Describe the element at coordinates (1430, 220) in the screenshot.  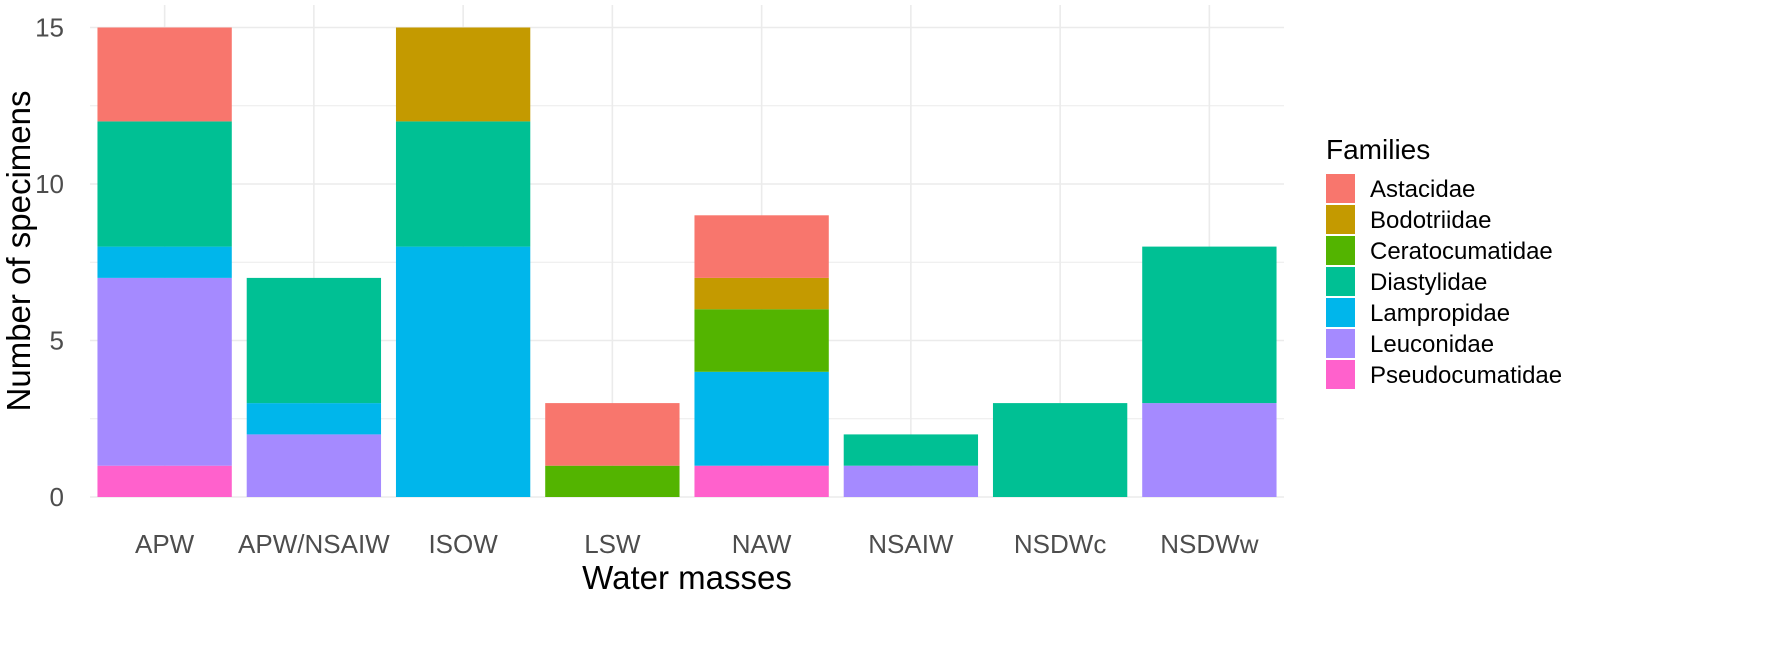
I see `legend-label-bodotriidae: Bodotriidae` at that location.